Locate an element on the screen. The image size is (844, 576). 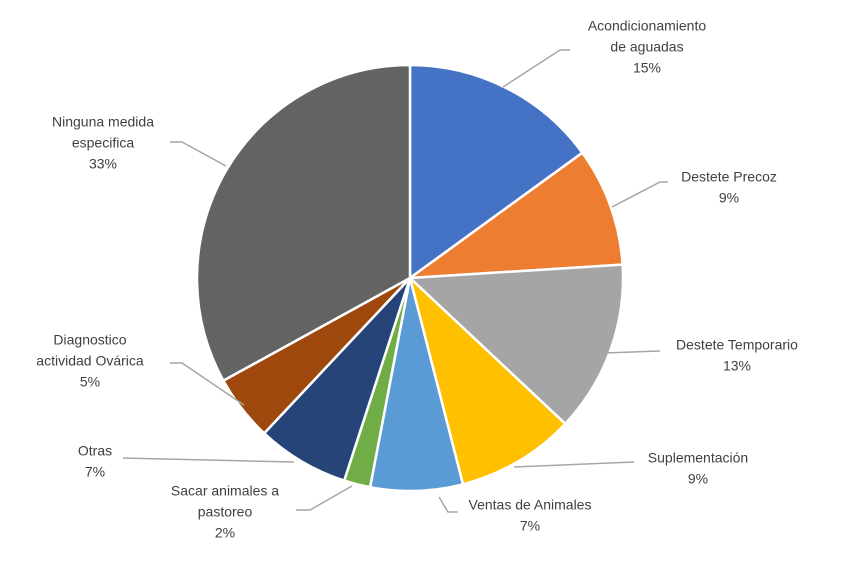
data-label-percent: 15% is located at coordinates (647, 68).